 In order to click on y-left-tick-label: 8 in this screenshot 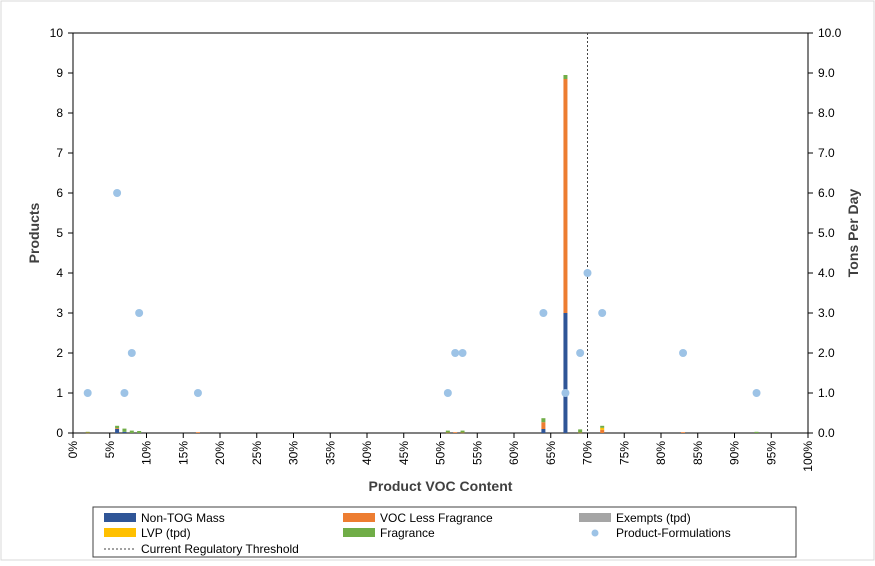, I will do `click(59, 113)`.